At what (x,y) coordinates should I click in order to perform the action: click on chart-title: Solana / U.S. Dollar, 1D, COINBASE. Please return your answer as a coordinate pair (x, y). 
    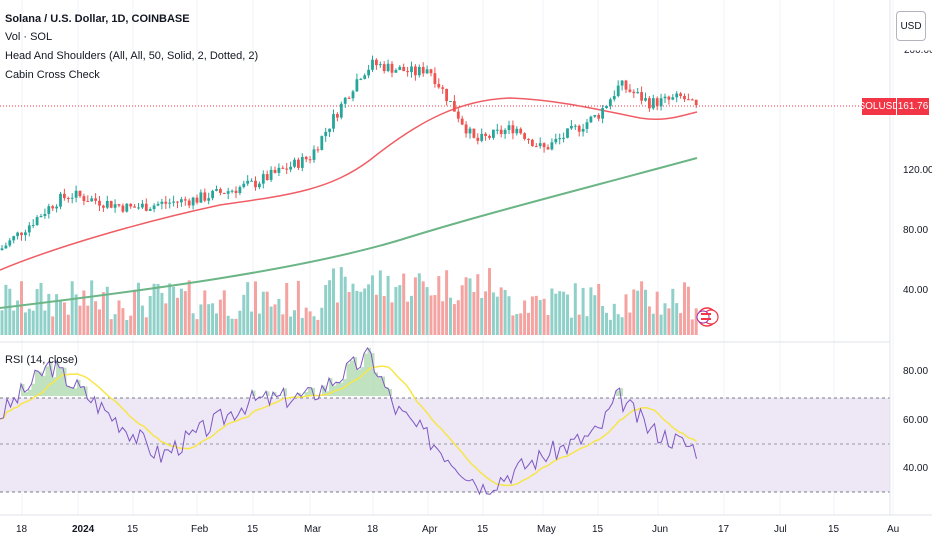
    Looking at the image, I should click on (97, 19).